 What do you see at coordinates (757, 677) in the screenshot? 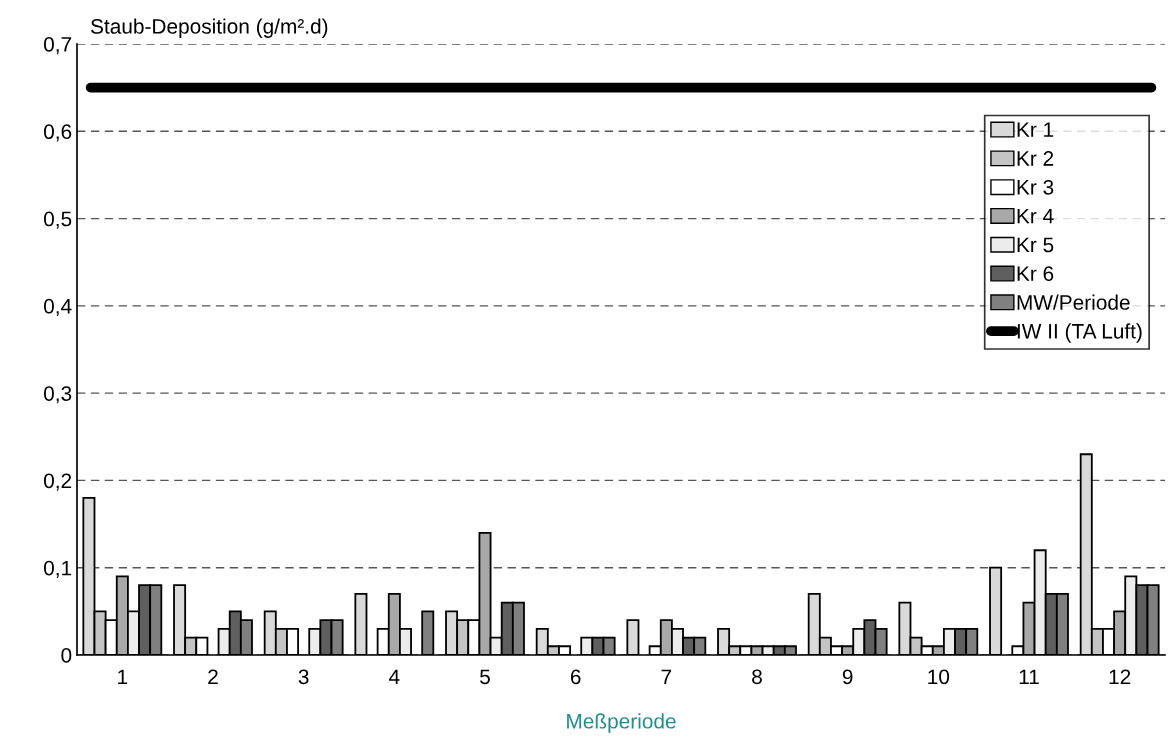
I see `x-tick-label: 8` at bounding box center [757, 677].